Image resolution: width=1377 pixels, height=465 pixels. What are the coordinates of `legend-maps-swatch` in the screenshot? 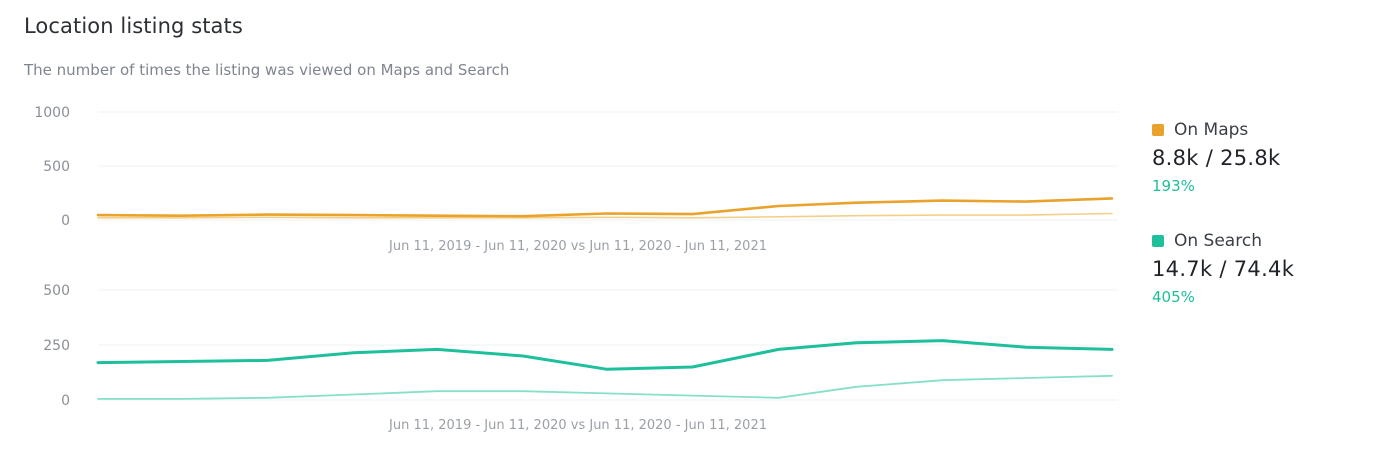 It's located at (1158, 130).